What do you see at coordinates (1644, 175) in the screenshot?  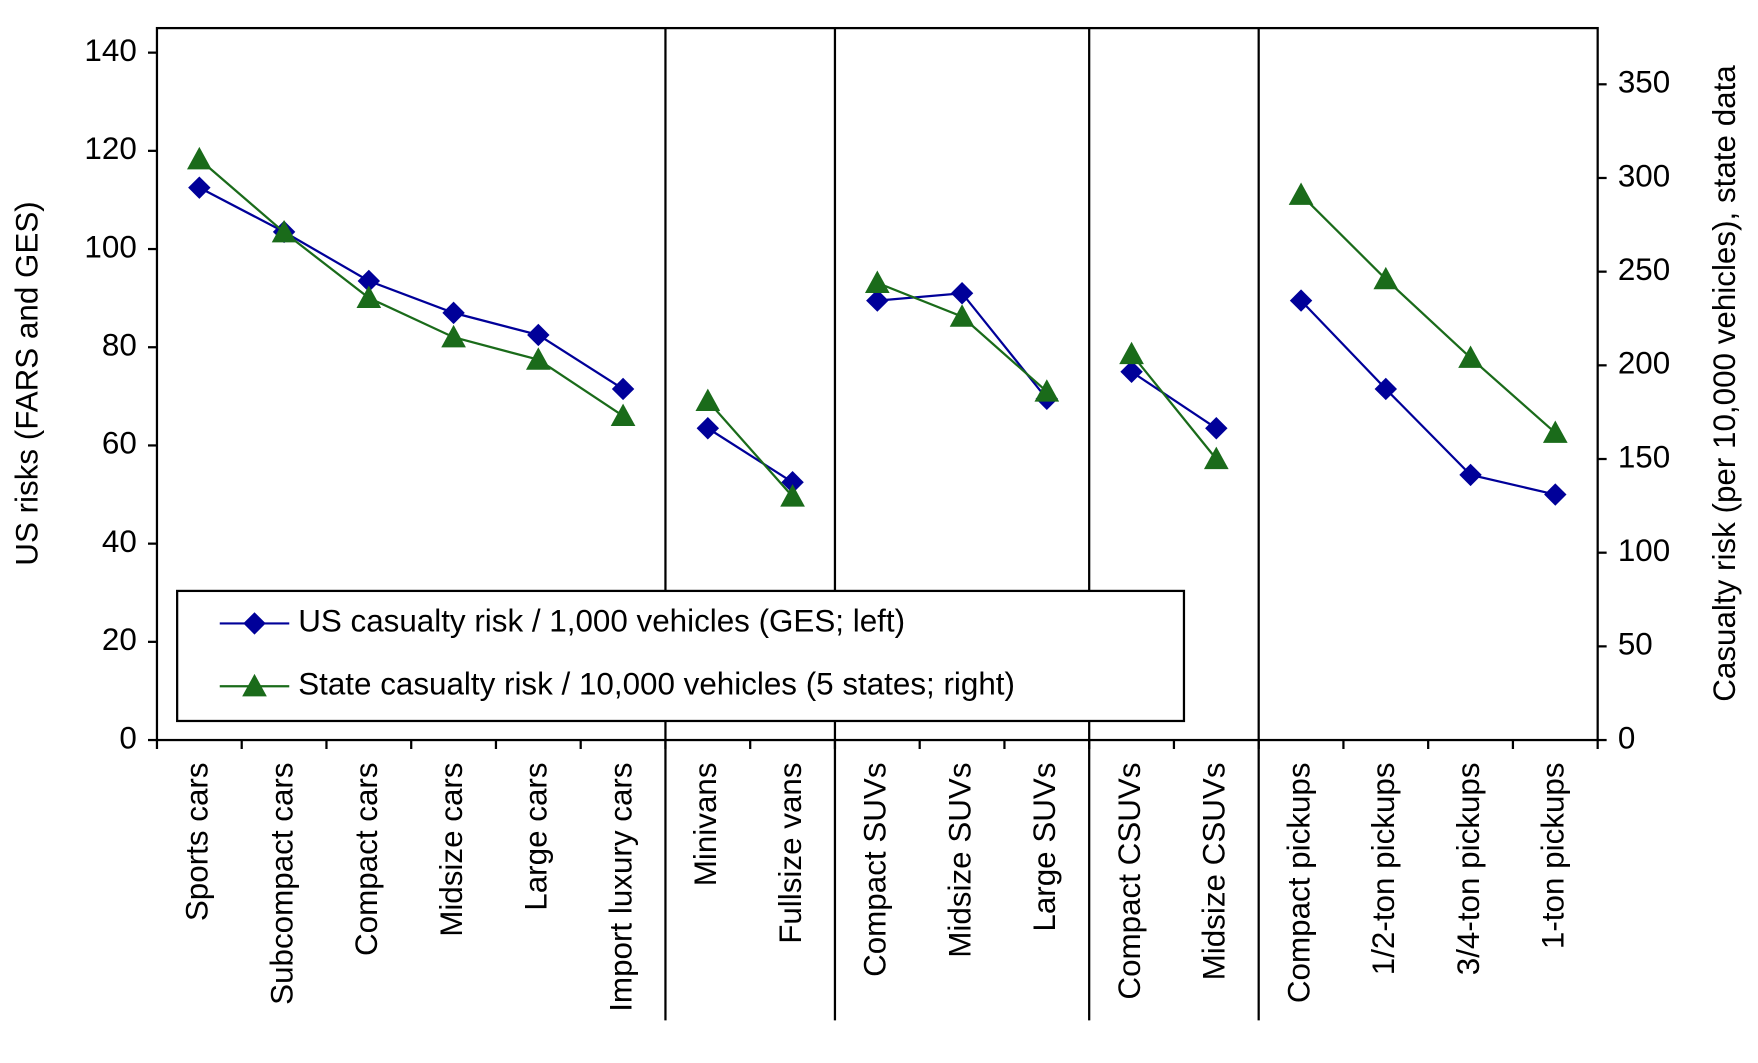 I see `y2-tick-label: 300` at bounding box center [1644, 175].